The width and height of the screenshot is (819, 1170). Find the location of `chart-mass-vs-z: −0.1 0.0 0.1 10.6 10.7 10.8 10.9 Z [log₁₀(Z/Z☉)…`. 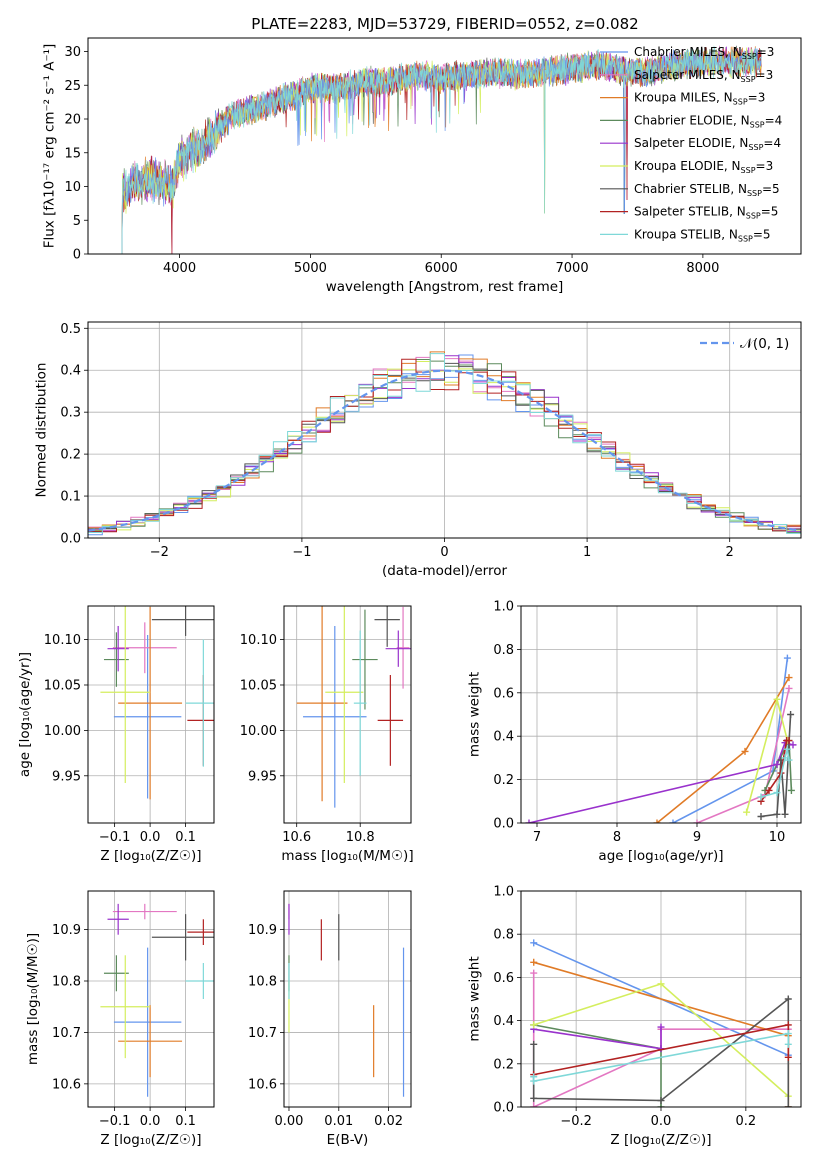

chart-mass-vs-z: −0.1 0.0 0.1 10.6 10.7 10.8 10.9 Z [log₁₀(Z/Z☉)… is located at coordinates (120, 1019).